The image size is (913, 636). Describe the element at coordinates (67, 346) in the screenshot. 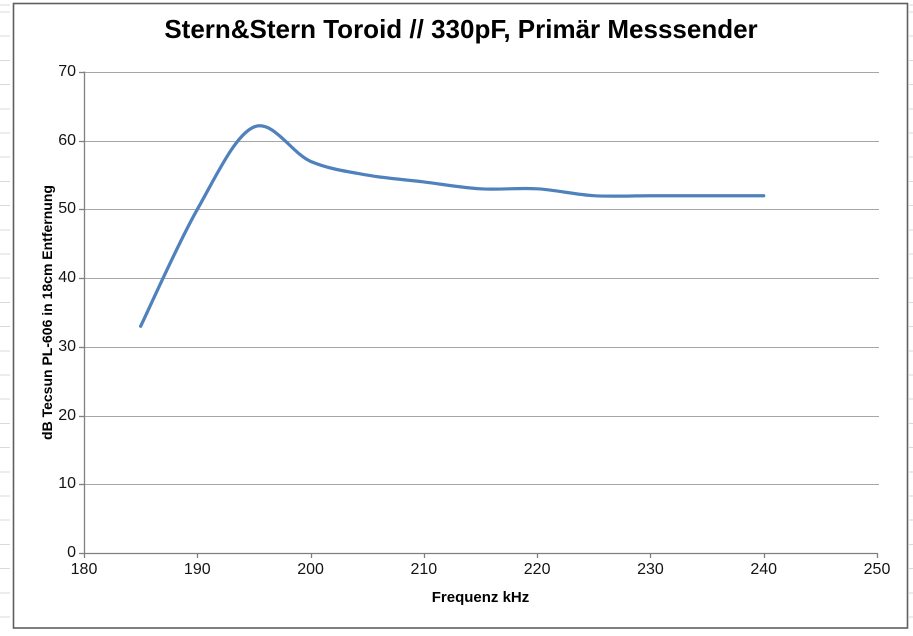

I see `y-tick-label: 30` at that location.